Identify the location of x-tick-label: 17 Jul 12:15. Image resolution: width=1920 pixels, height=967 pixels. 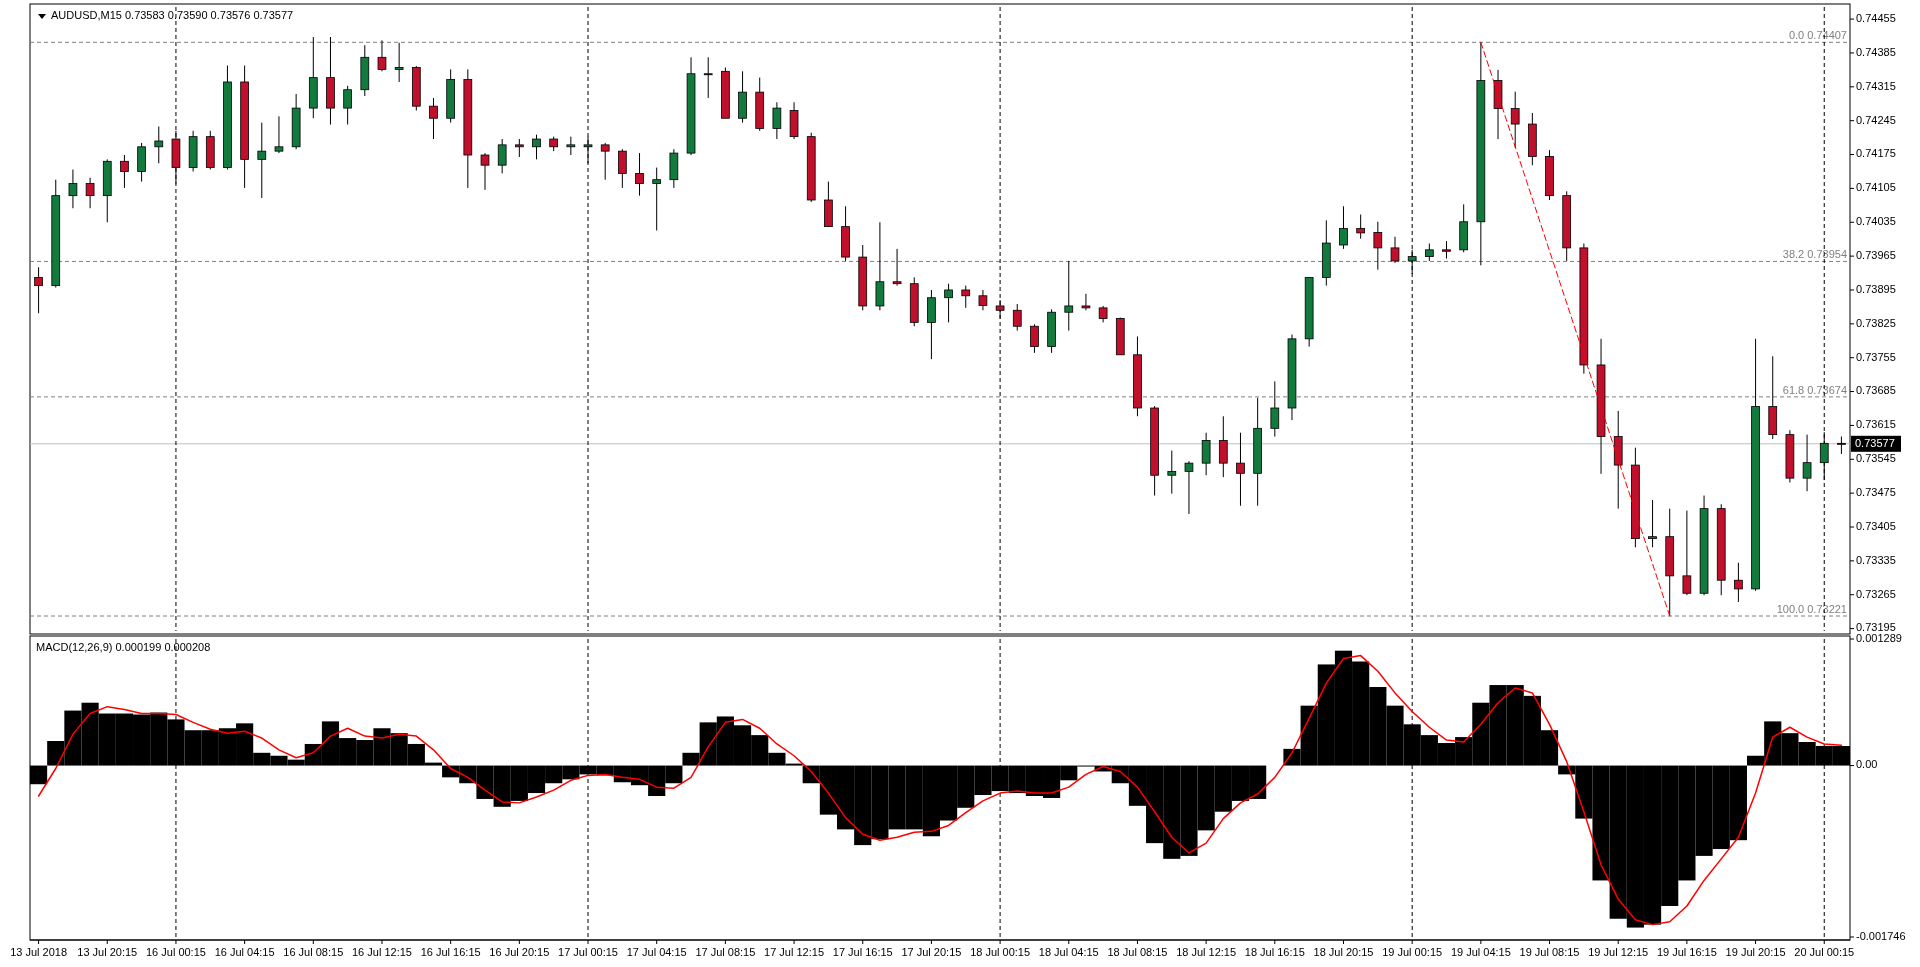
(794, 952).